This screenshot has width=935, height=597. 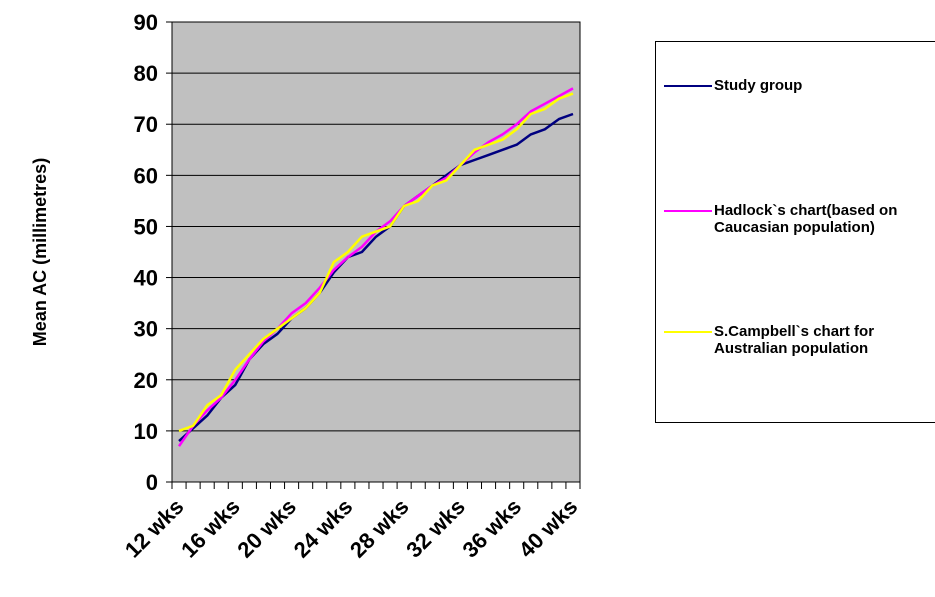 What do you see at coordinates (154, 528) in the screenshot?
I see `x-tick-label: 12 wks` at bounding box center [154, 528].